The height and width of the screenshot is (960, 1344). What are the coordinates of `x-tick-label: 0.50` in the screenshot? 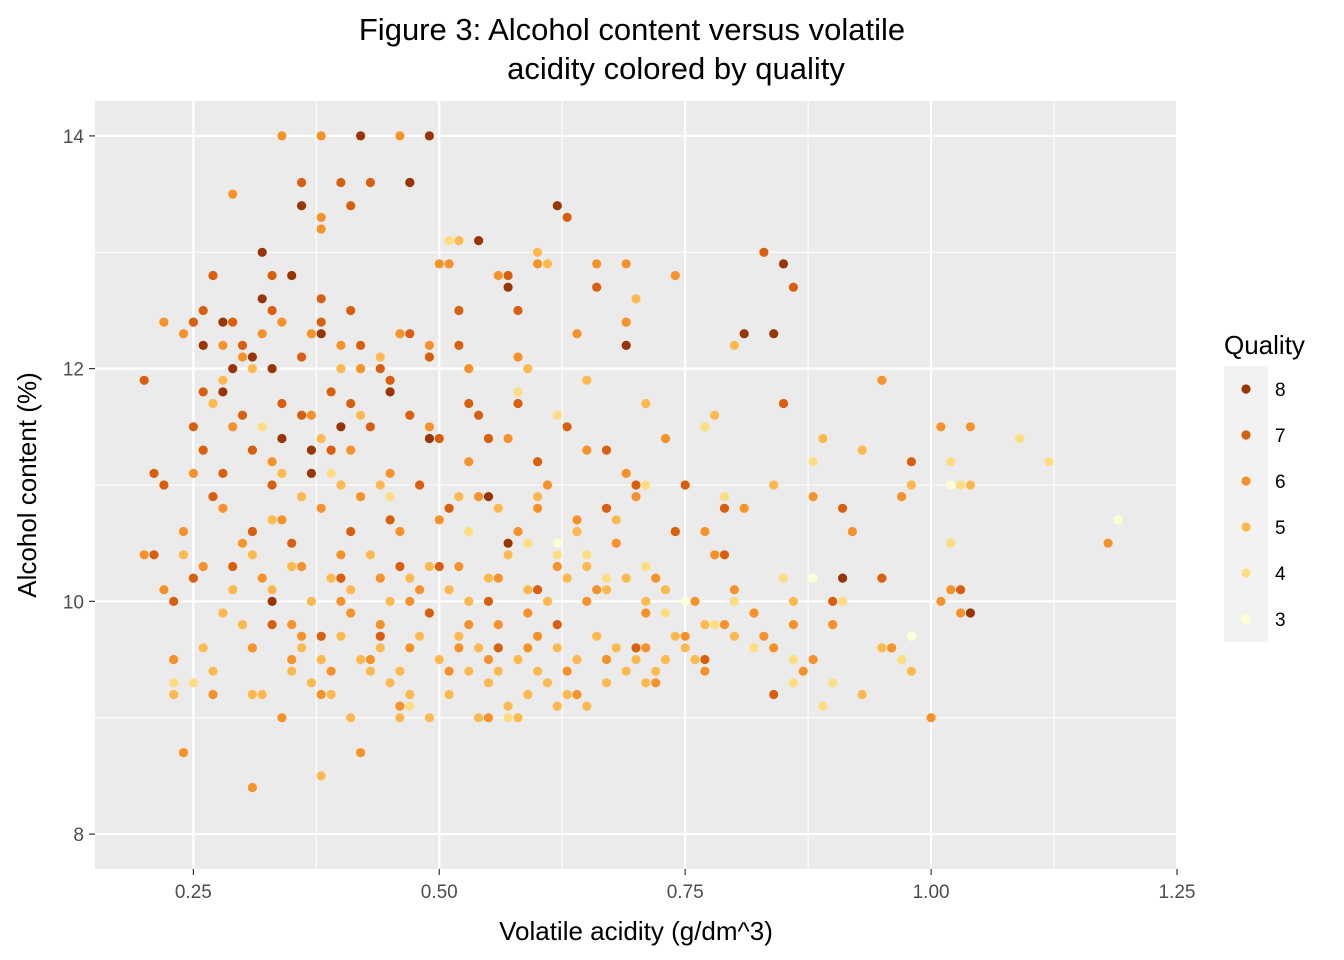 It's located at (439, 892).